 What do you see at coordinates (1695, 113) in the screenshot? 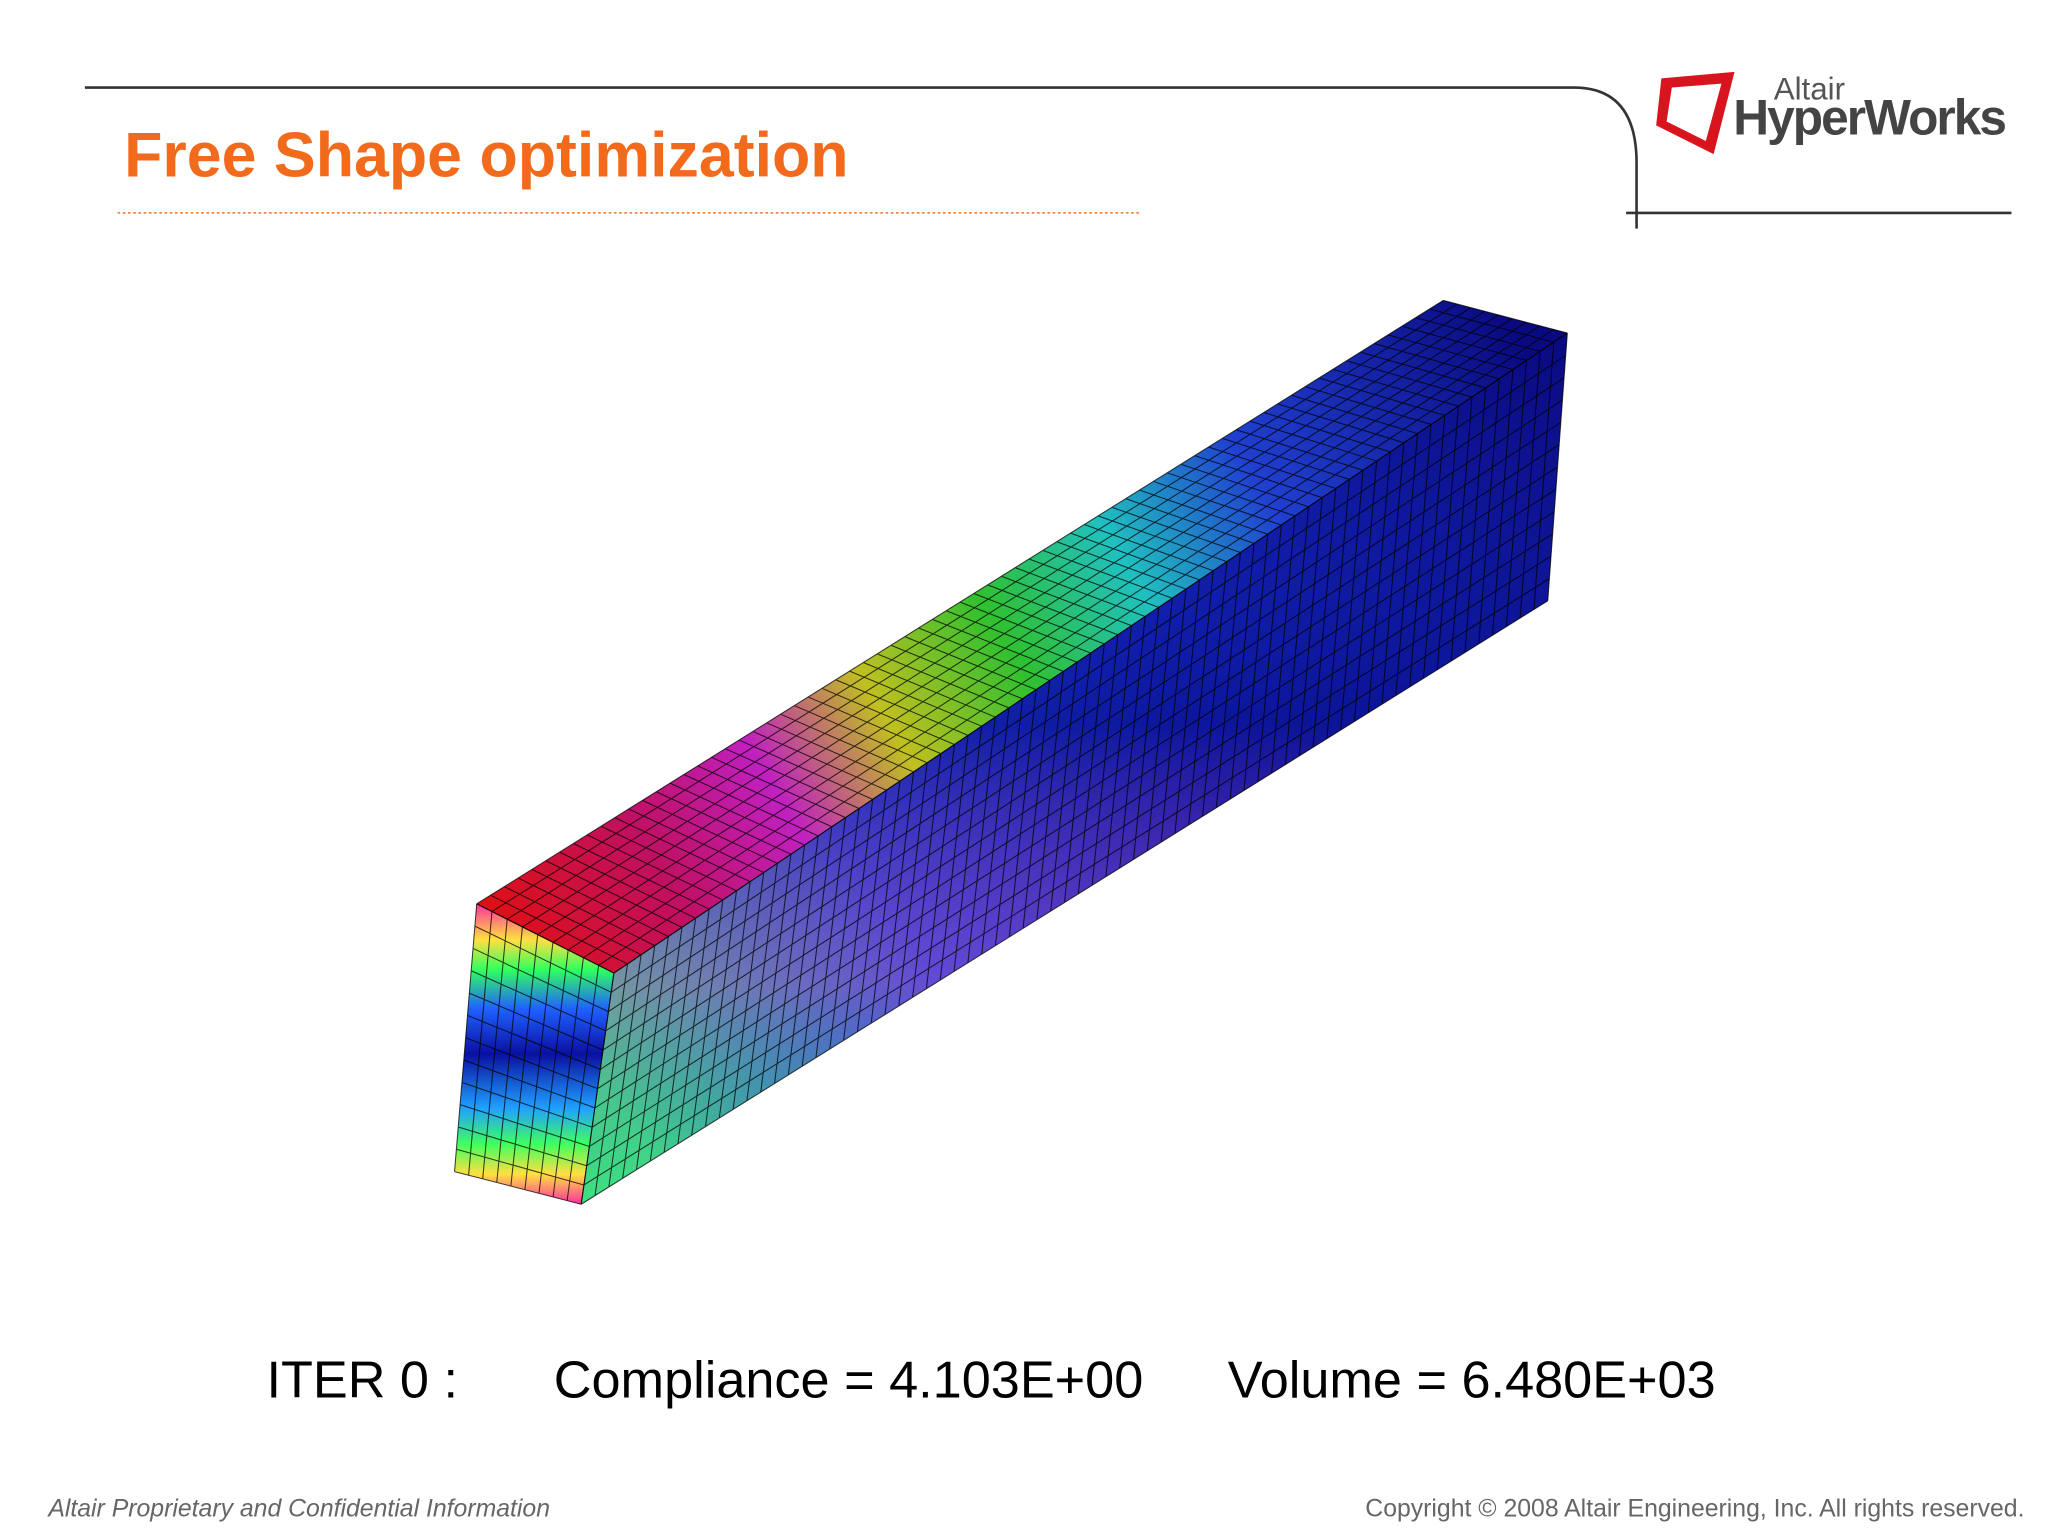
I see `logo-icon` at bounding box center [1695, 113].